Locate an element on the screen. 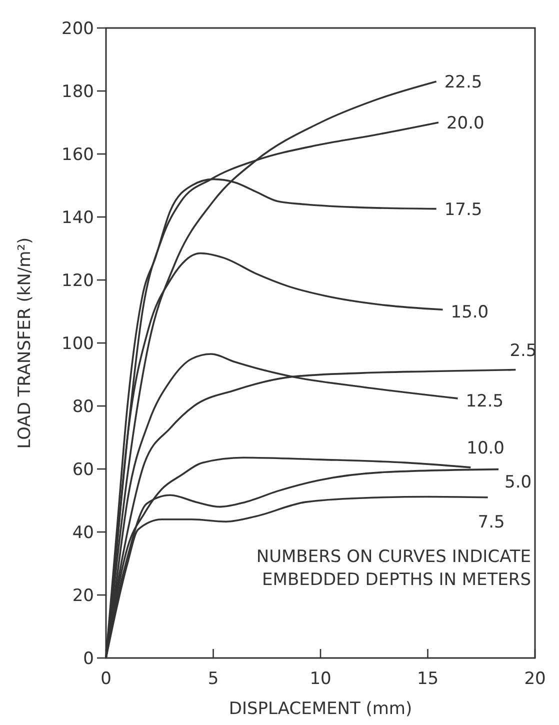  series-label: 7.5 is located at coordinates (491, 522).